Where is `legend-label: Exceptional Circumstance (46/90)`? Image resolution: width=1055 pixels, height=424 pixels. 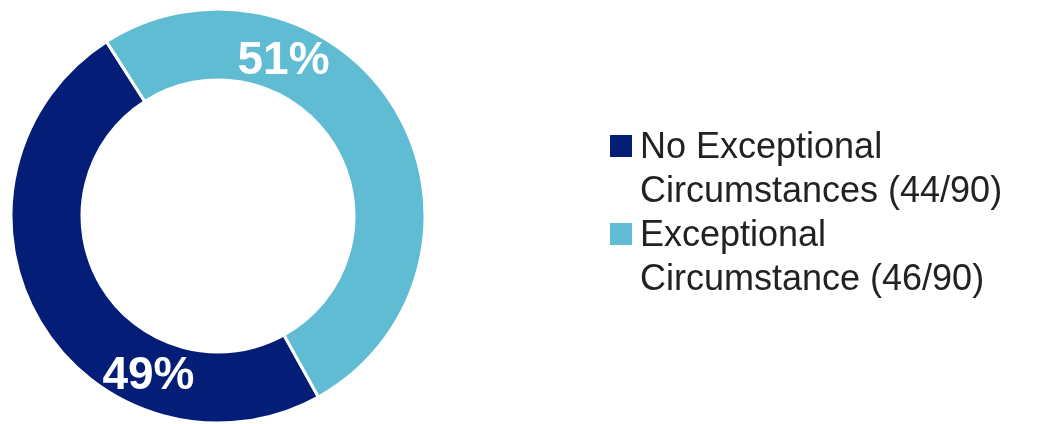
legend-label: Exceptional Circumstance (46/90) is located at coordinates (813, 256).